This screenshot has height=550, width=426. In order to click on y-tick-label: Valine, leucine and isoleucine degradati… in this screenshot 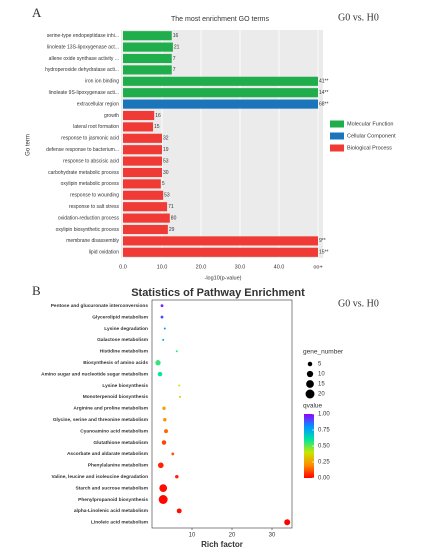, I will do `click(100, 477)`.